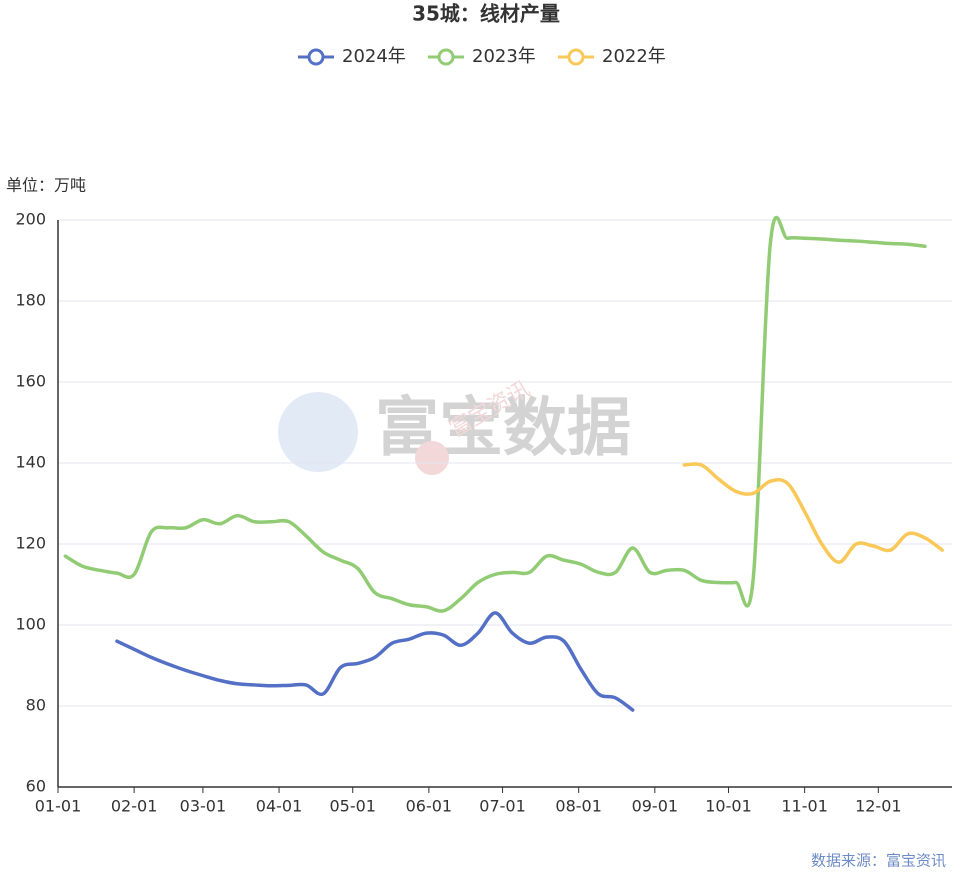 This screenshot has width=962, height=874. What do you see at coordinates (36, 705) in the screenshot?
I see `y-tick-label: 80` at bounding box center [36, 705].